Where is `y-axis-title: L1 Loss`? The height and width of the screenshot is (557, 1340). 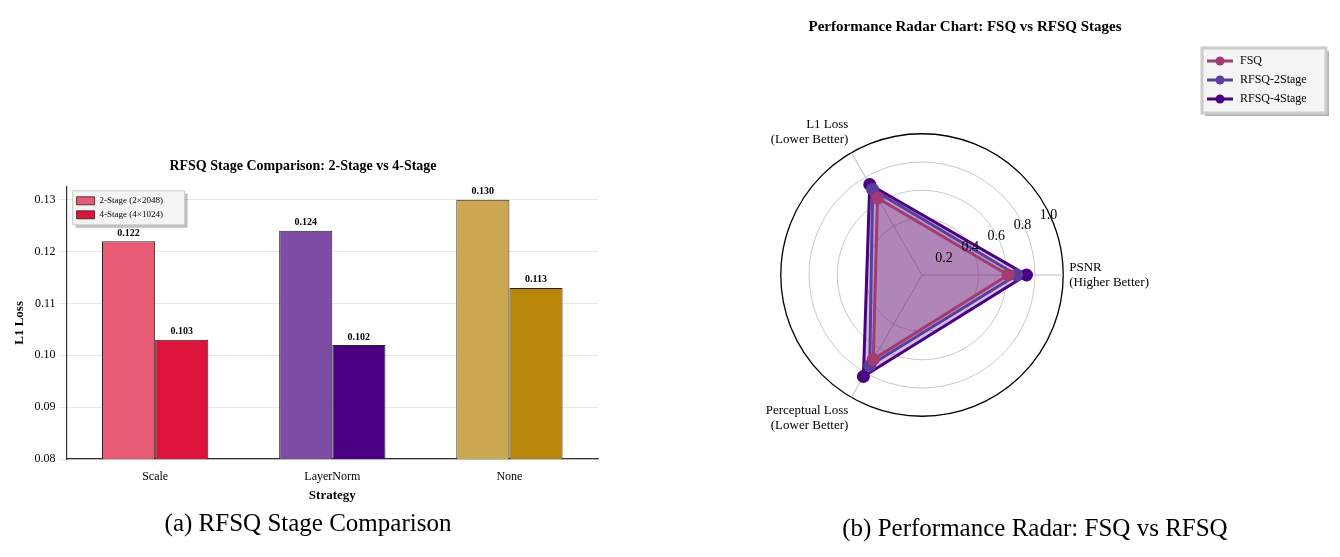 y-axis-title: L1 Loss is located at coordinates (19, 323).